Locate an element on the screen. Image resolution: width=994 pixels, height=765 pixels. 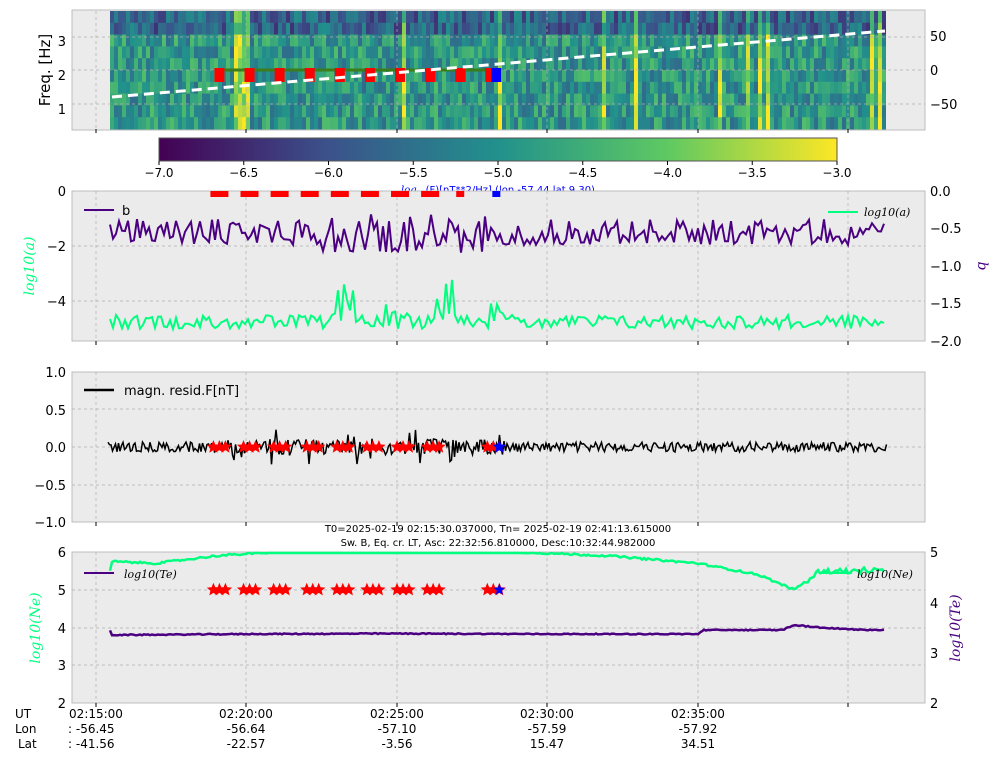
spectrogram-panel: Freq. [Hz] 1 2 3 −50 0 50 is located at coordinates (496, 70).